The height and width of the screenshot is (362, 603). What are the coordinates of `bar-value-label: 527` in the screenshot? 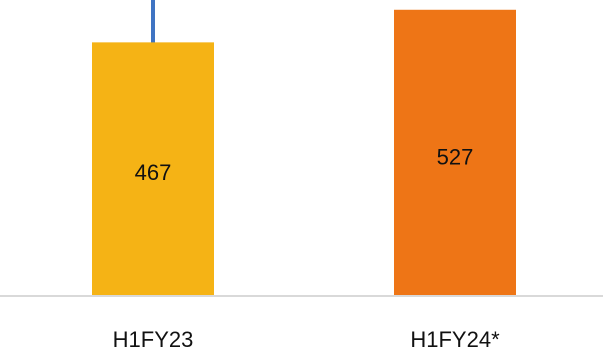 It's located at (455, 156).